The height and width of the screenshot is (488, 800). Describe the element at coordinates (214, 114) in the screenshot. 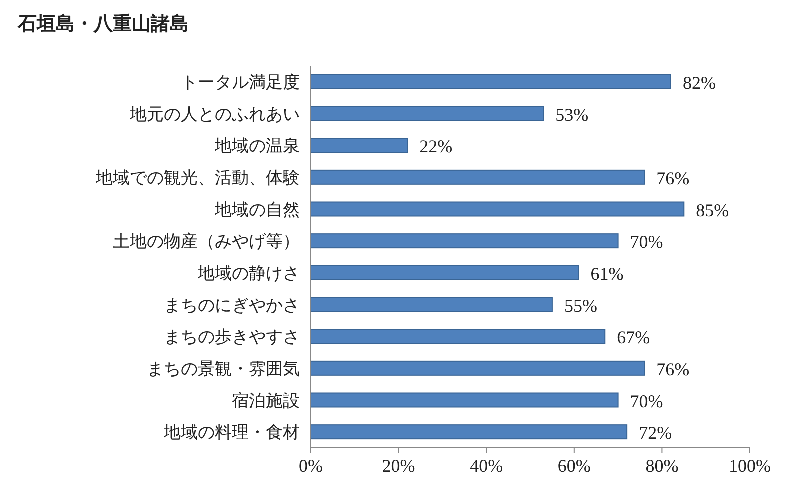

I see `y-tick-label: 地元の人とのふれあい` at that location.